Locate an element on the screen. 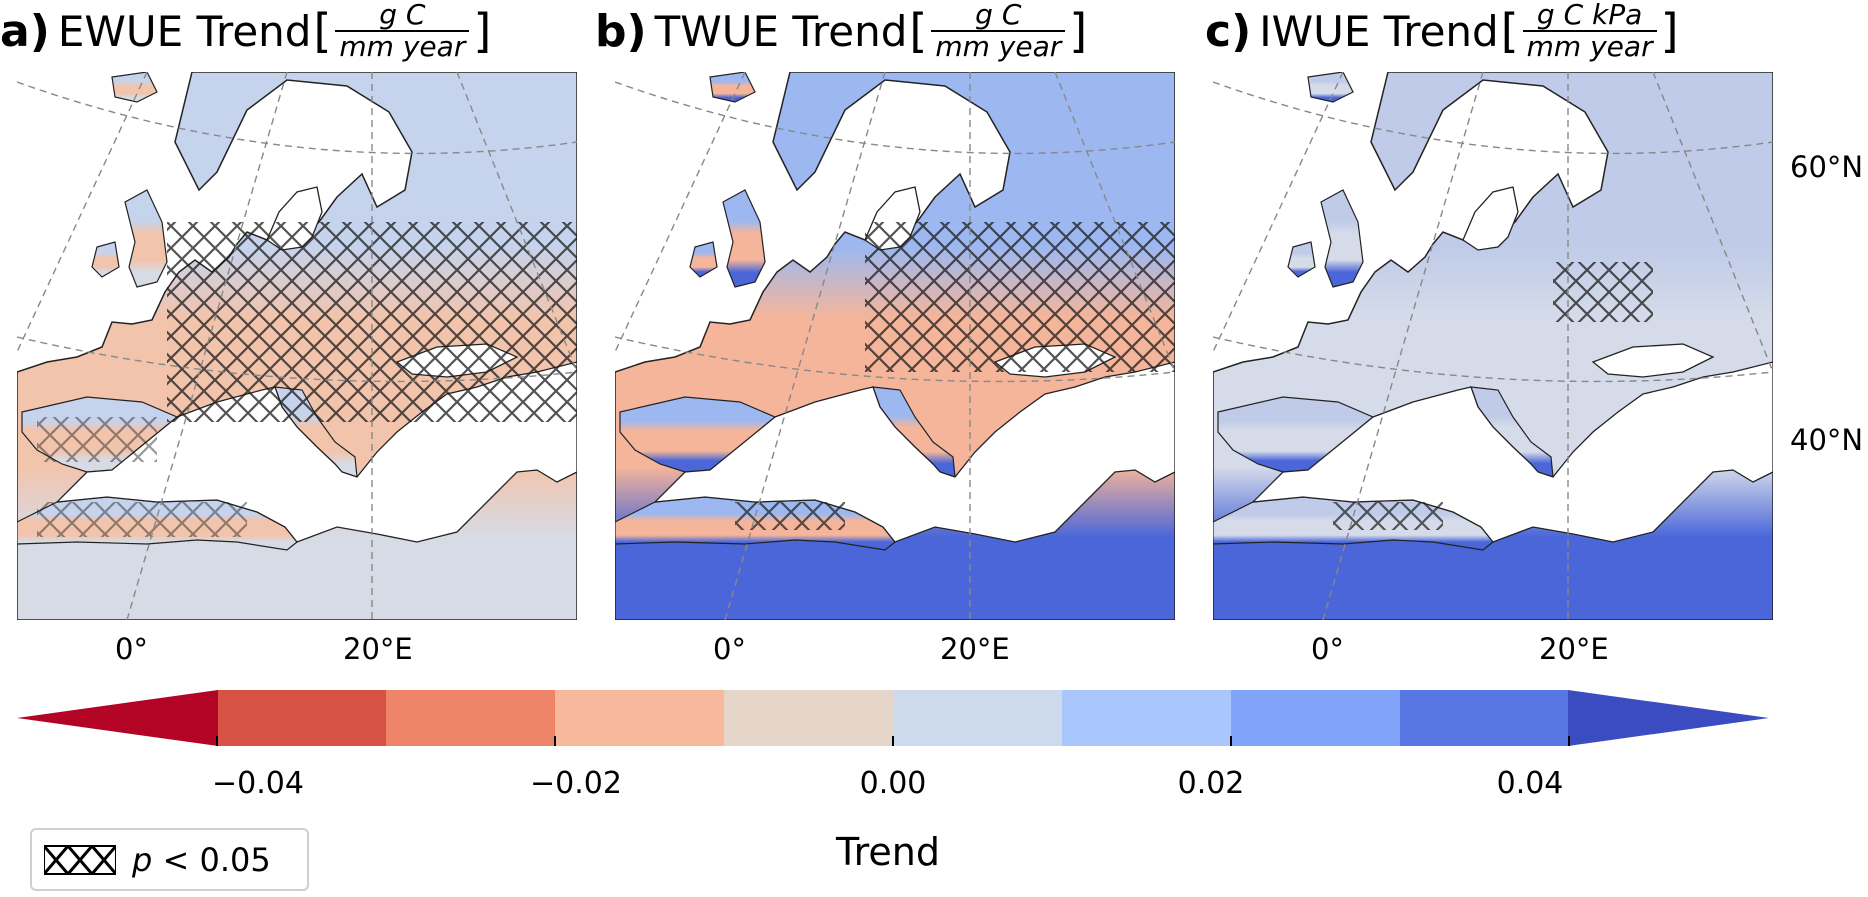 This screenshot has height=897, width=1868. colorbar-extend-high is located at coordinates (1668, 718).